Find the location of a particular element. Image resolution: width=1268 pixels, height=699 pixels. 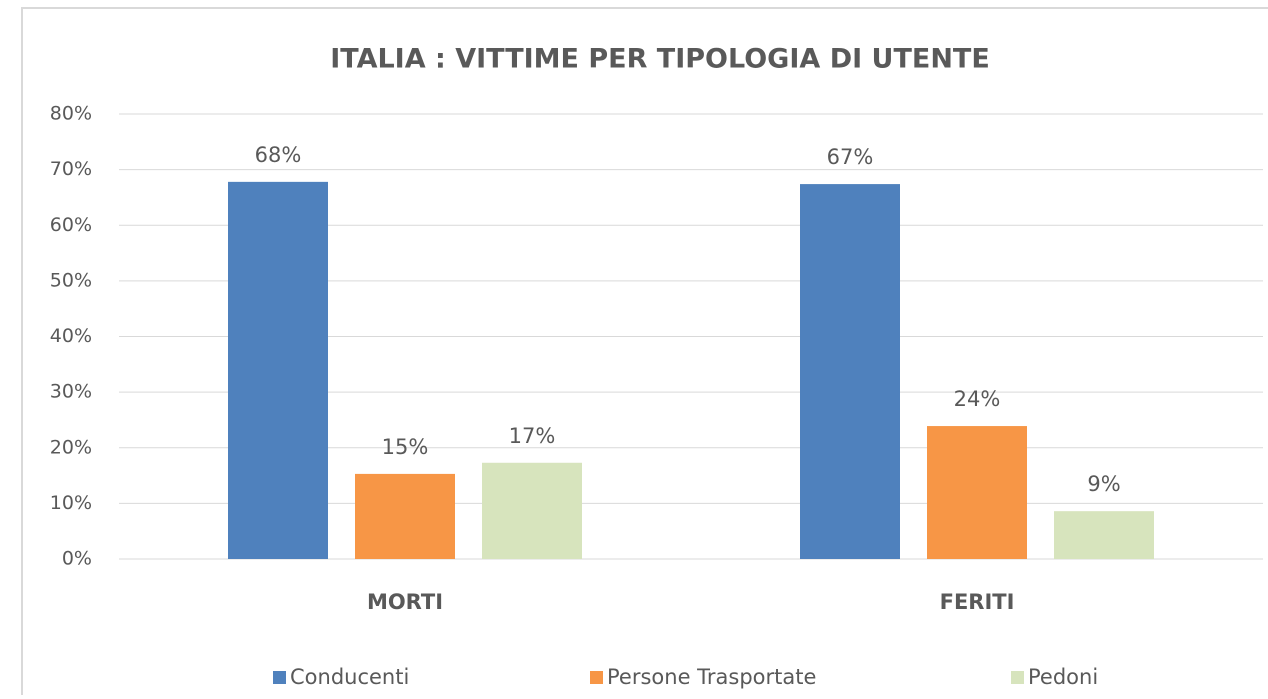

y-tick-label: 10% is located at coordinates (71, 503).